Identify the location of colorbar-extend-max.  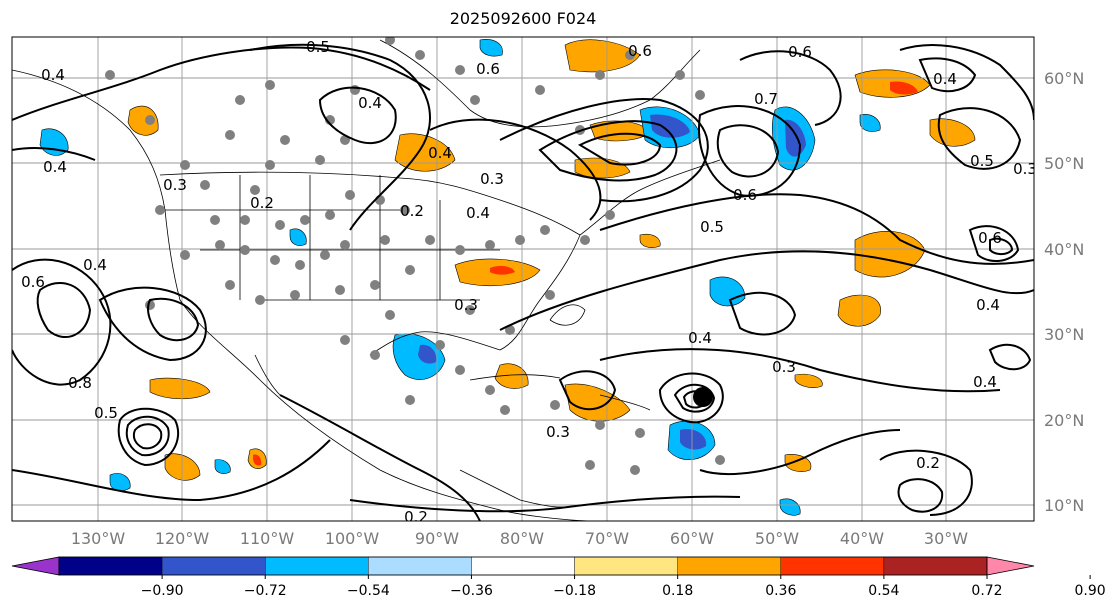
(1010, 566).